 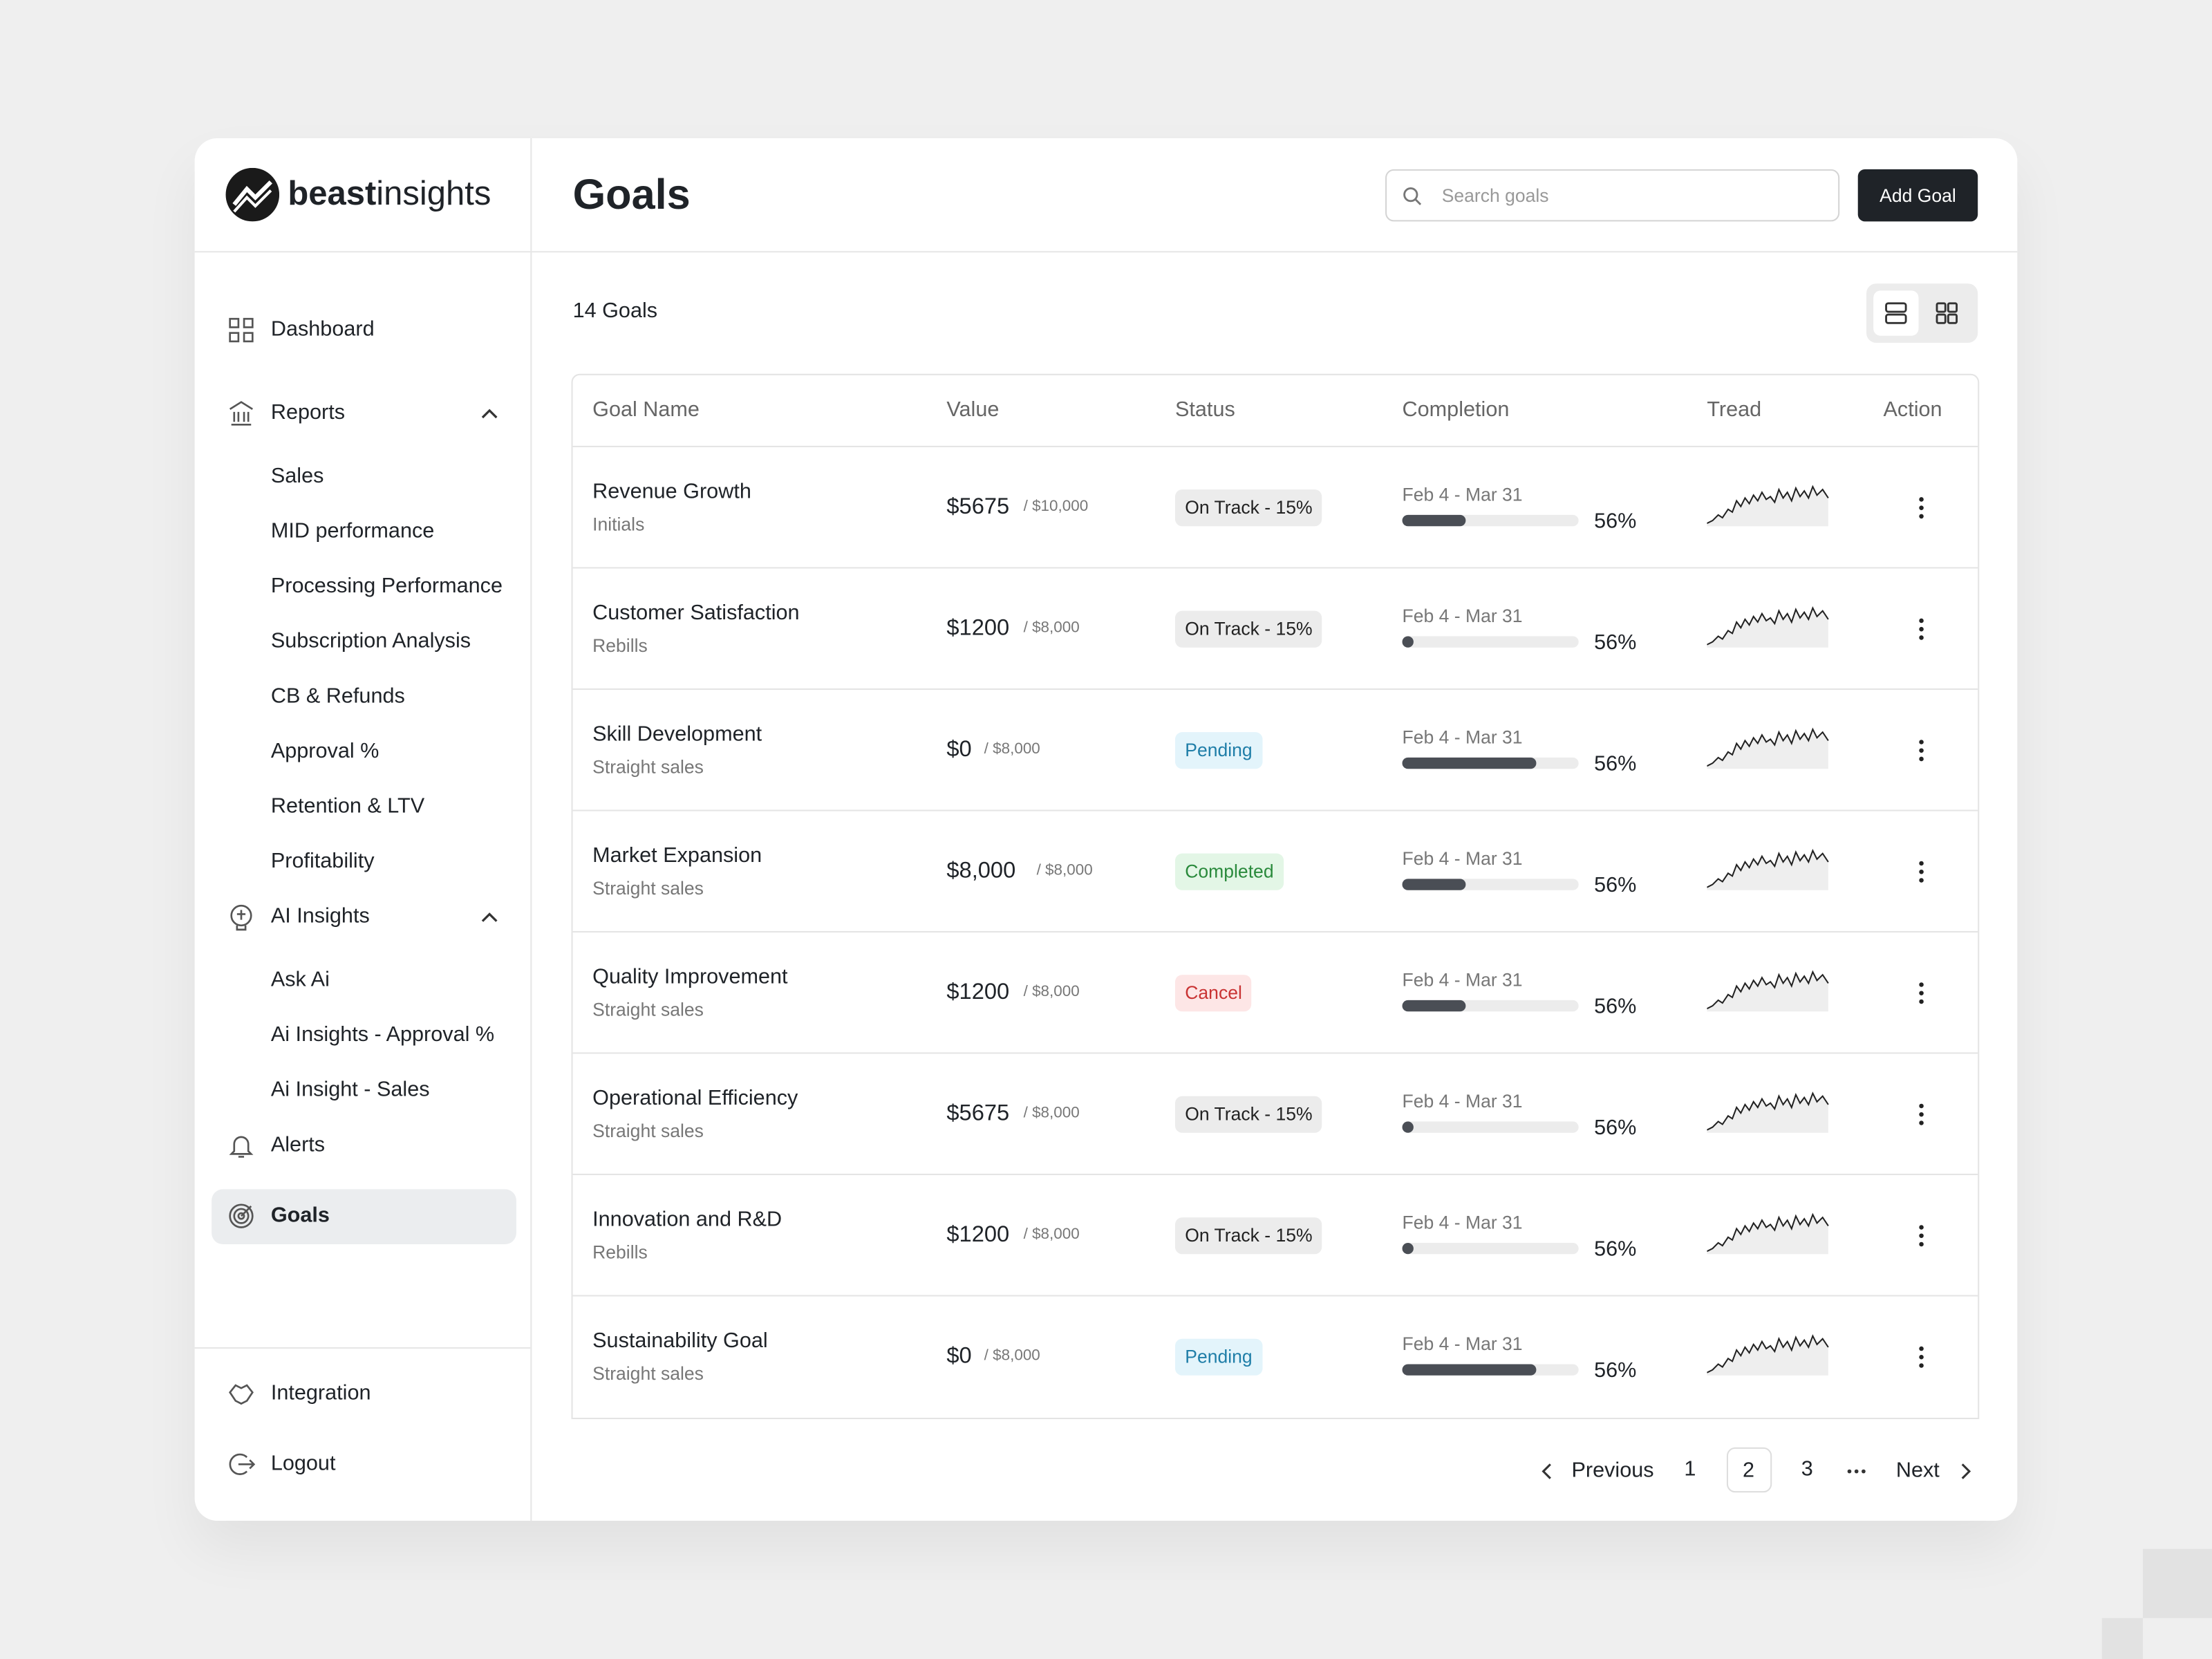 What do you see at coordinates (1056, 507) in the screenshot?
I see `goal-target: / $10,000` at bounding box center [1056, 507].